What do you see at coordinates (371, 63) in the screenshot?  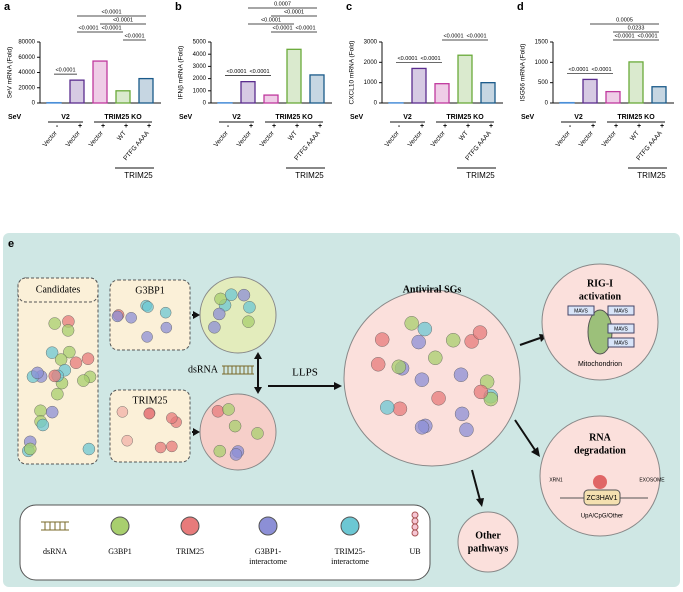 I see `y-tick-label: 2000` at bounding box center [371, 63].